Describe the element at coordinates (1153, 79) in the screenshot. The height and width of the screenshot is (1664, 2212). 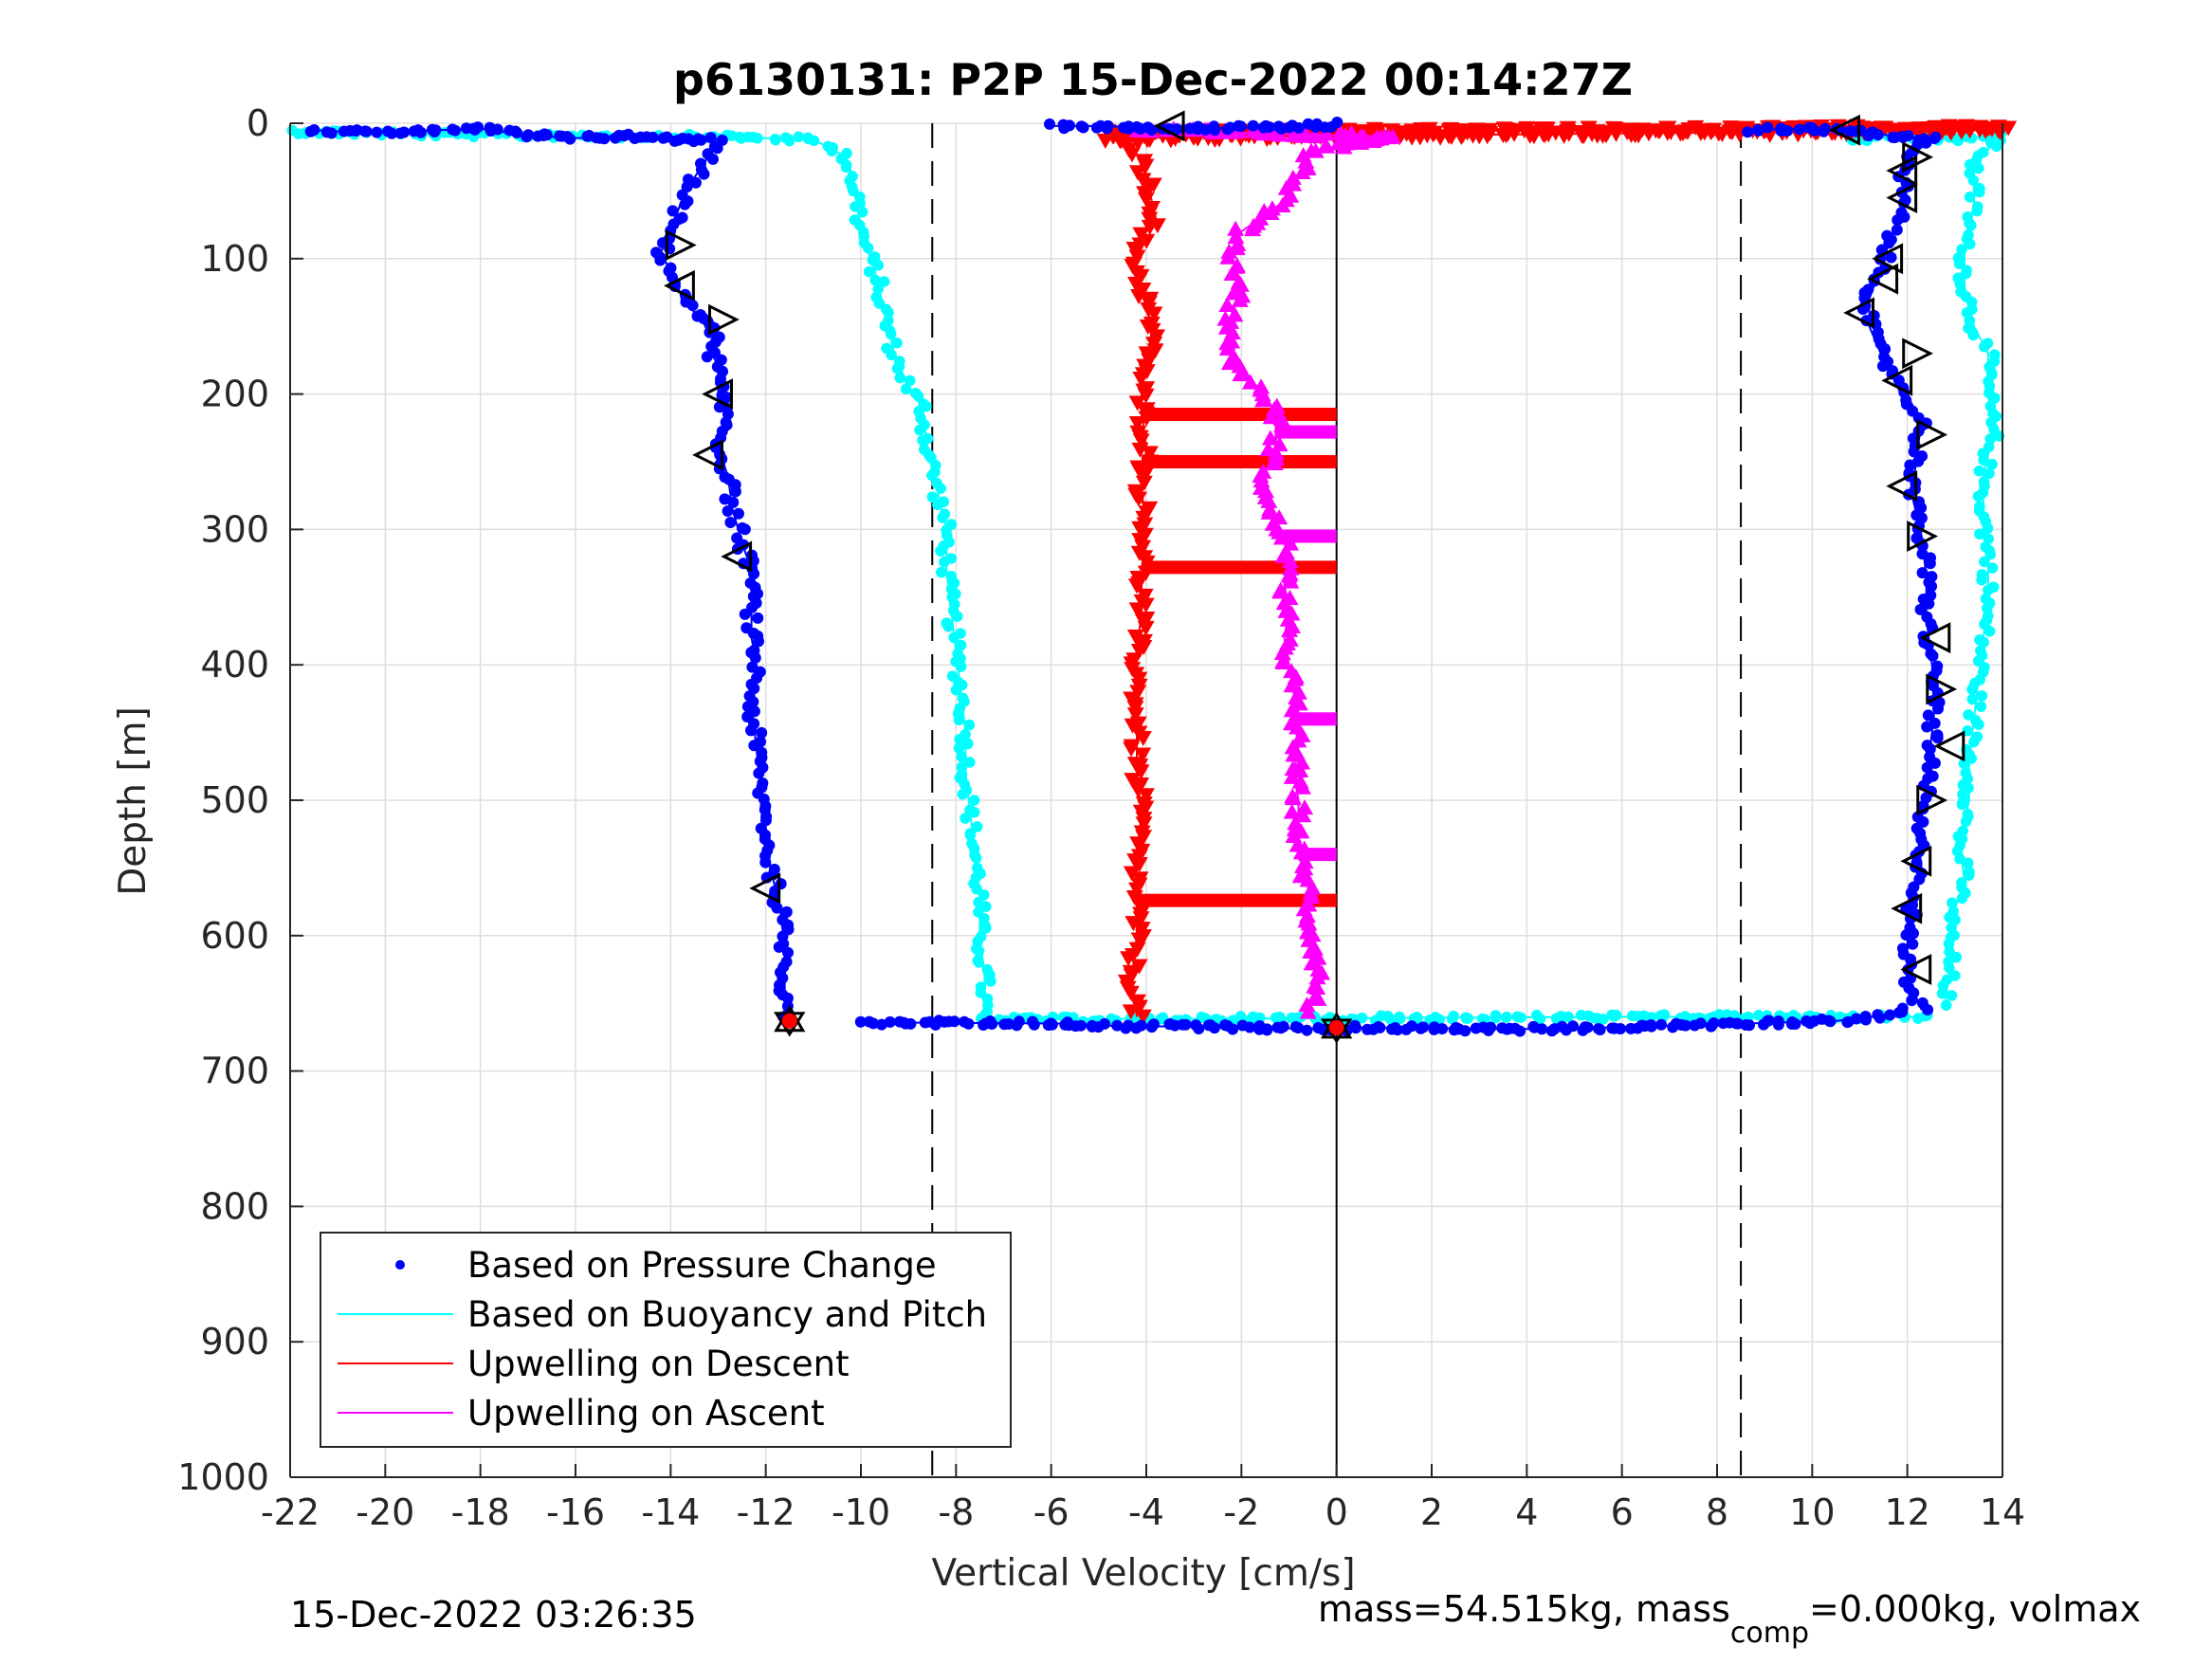
I see `chart-title: p6130131: P2P 15-Dec-2022 00:14:27Z` at that location.